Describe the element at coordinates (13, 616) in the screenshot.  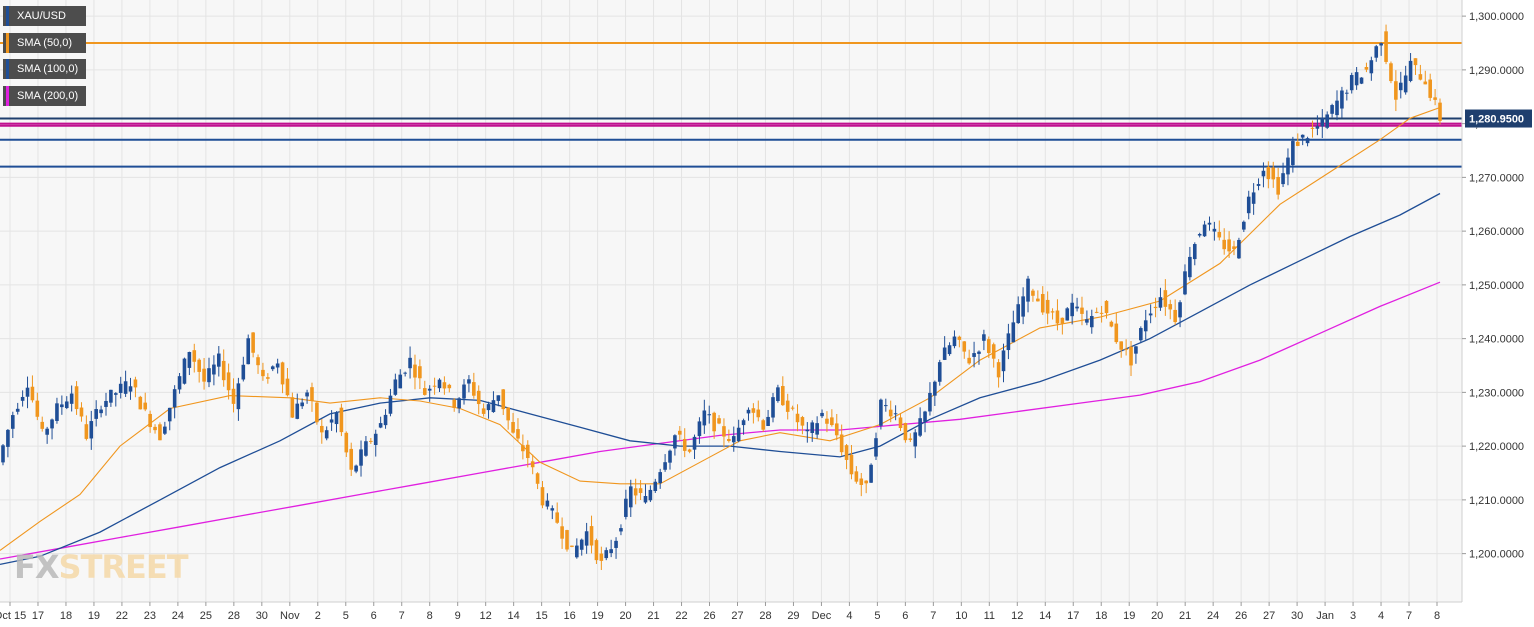
I see `x-tick-label: Oct 15` at that location.